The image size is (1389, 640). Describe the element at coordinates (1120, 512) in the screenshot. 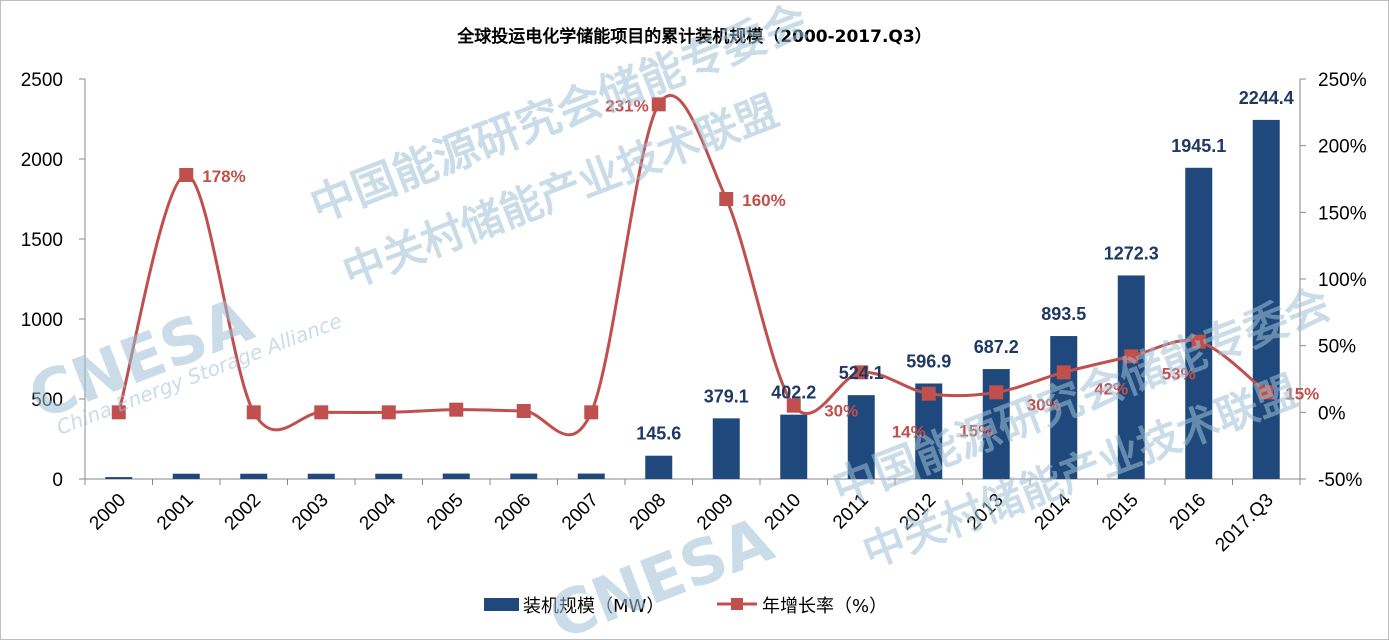

I see `x-tick-label: 2015` at that location.